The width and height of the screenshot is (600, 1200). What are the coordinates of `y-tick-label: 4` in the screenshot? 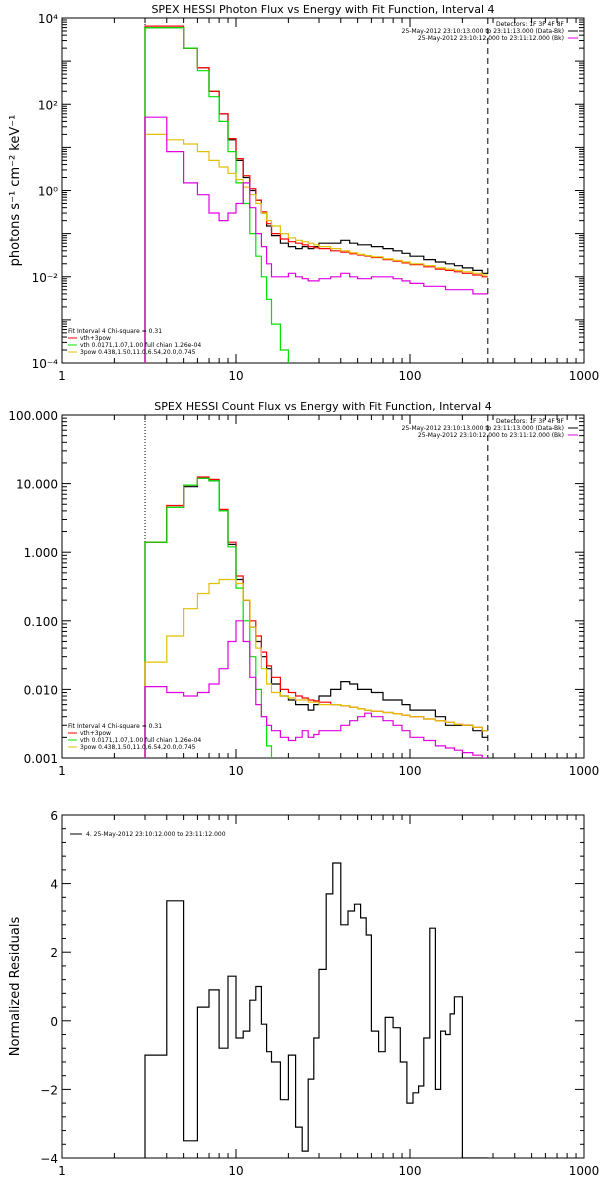 It's located at (54, 885).